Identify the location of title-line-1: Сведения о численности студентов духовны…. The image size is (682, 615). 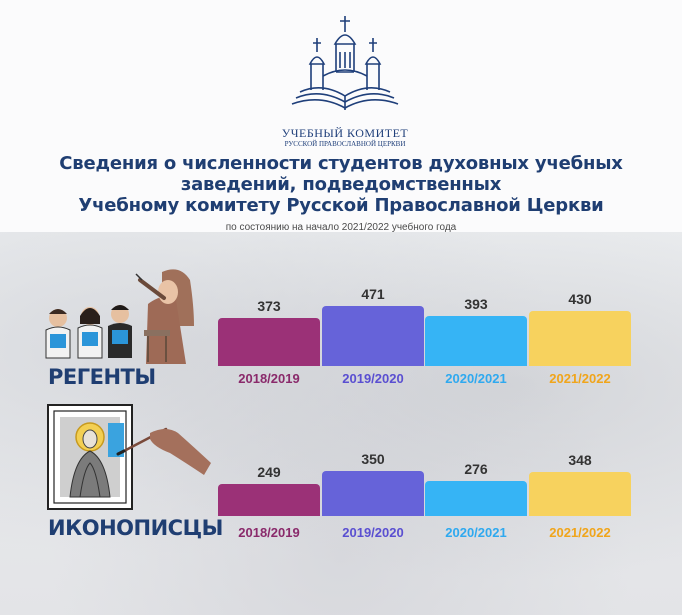
(341, 163).